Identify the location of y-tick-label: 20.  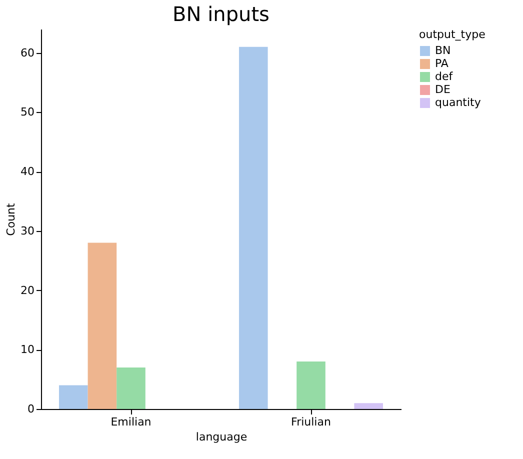
(27, 290).